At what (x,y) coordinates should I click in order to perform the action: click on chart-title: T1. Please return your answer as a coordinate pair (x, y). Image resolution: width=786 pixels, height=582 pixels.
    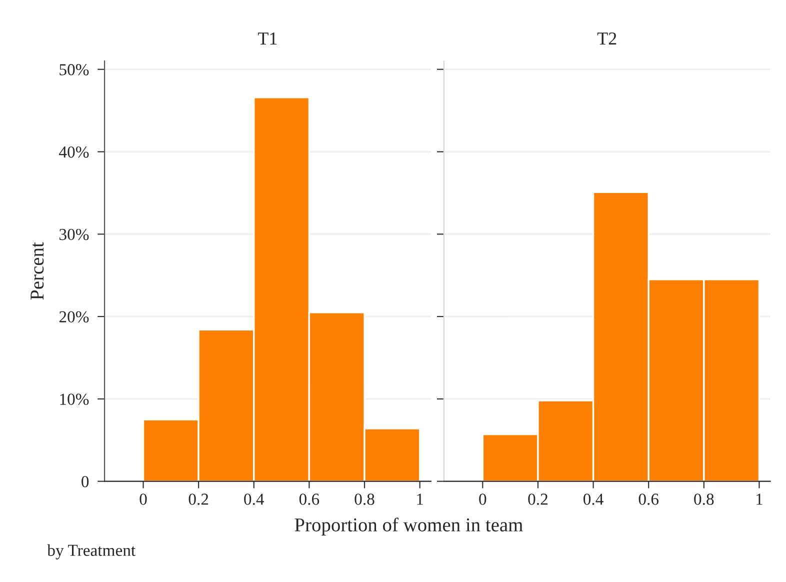
    Looking at the image, I should click on (267, 38).